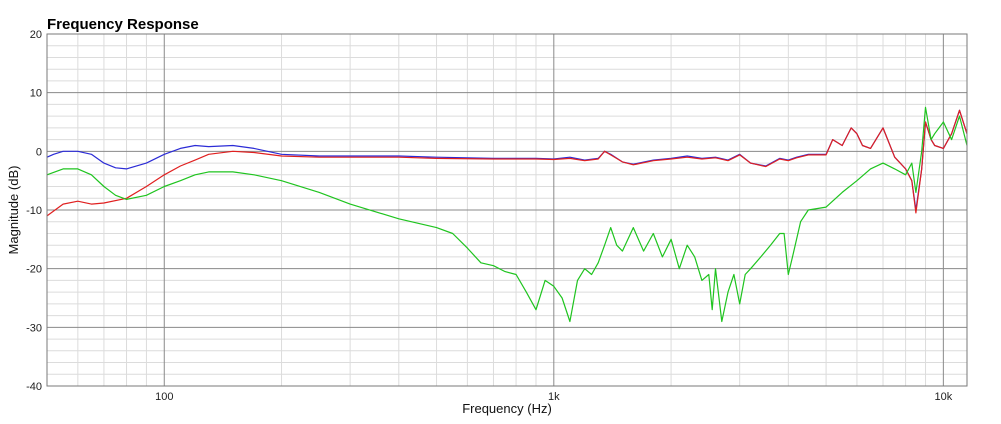  Describe the element at coordinates (34, 328) in the screenshot. I see `y-tick-label: -30` at that location.